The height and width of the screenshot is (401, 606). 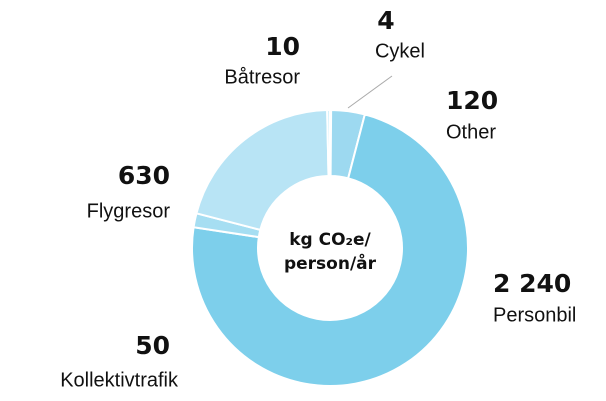 I want to click on value-label: 630, so click(x=144, y=175).